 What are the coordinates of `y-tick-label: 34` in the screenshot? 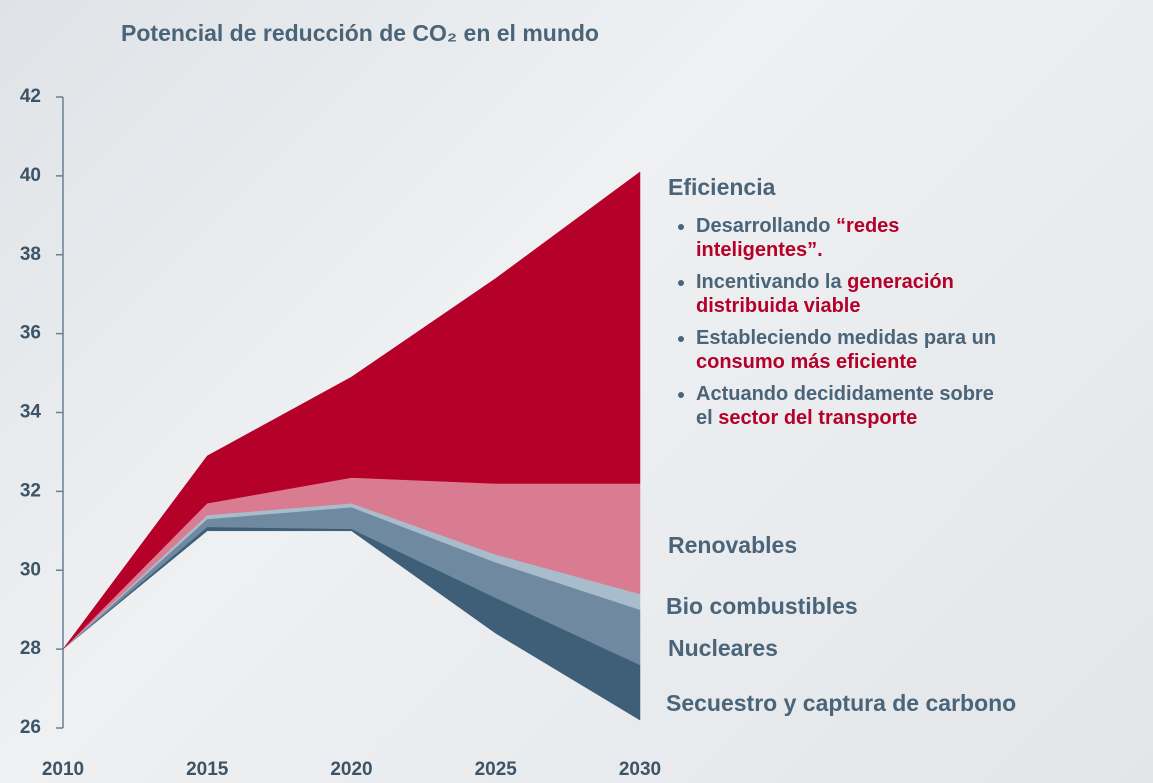 It's located at (31, 412).